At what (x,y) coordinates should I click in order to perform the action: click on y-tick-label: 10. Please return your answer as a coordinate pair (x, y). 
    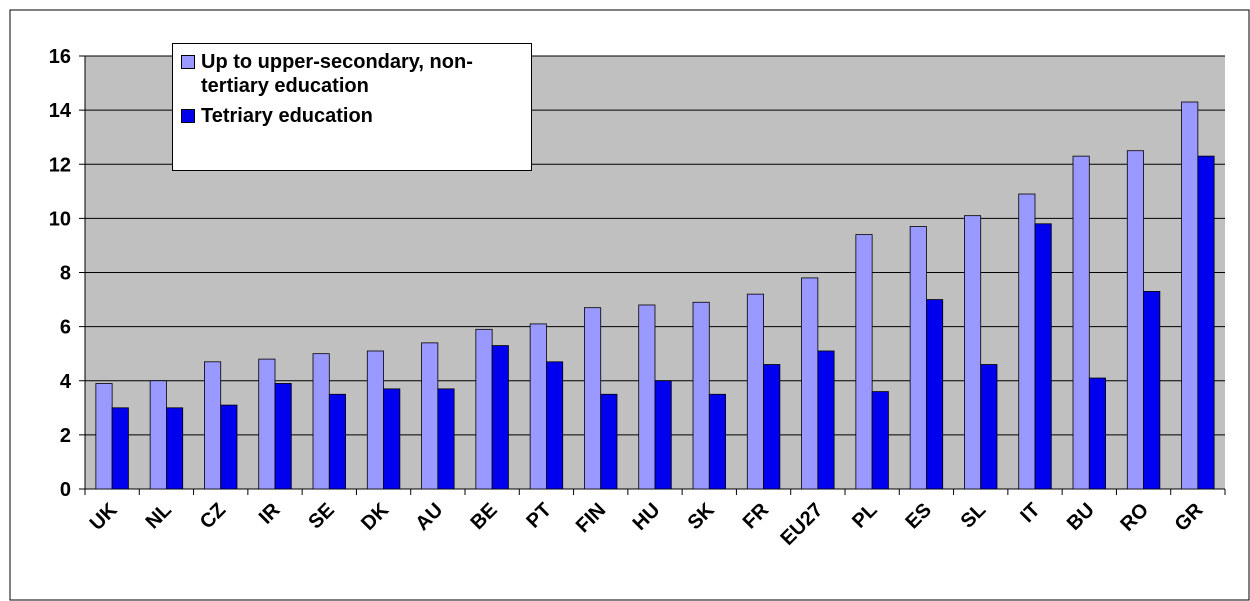
    Looking at the image, I should click on (60, 219).